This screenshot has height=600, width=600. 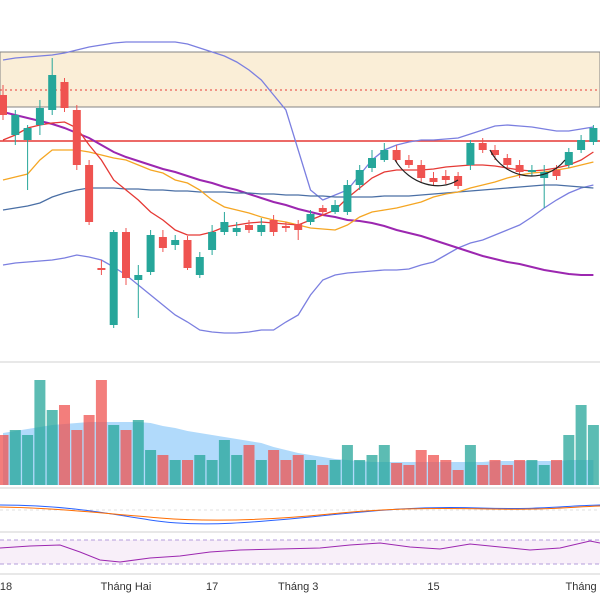 I want to click on x-tick-label: Tháng 3, so click(x=298, y=587).